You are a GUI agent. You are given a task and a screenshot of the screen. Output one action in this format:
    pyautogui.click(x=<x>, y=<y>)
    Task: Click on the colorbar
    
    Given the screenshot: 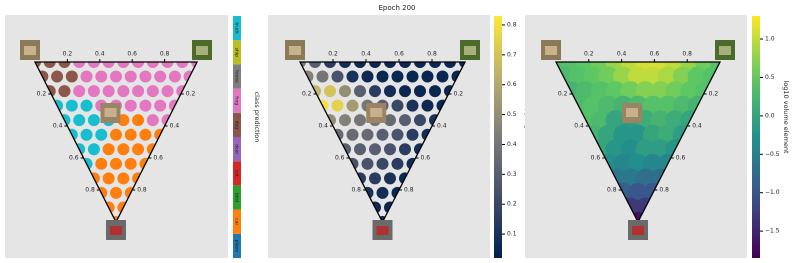 What is the action you would take?
    pyautogui.click(x=498, y=137)
    